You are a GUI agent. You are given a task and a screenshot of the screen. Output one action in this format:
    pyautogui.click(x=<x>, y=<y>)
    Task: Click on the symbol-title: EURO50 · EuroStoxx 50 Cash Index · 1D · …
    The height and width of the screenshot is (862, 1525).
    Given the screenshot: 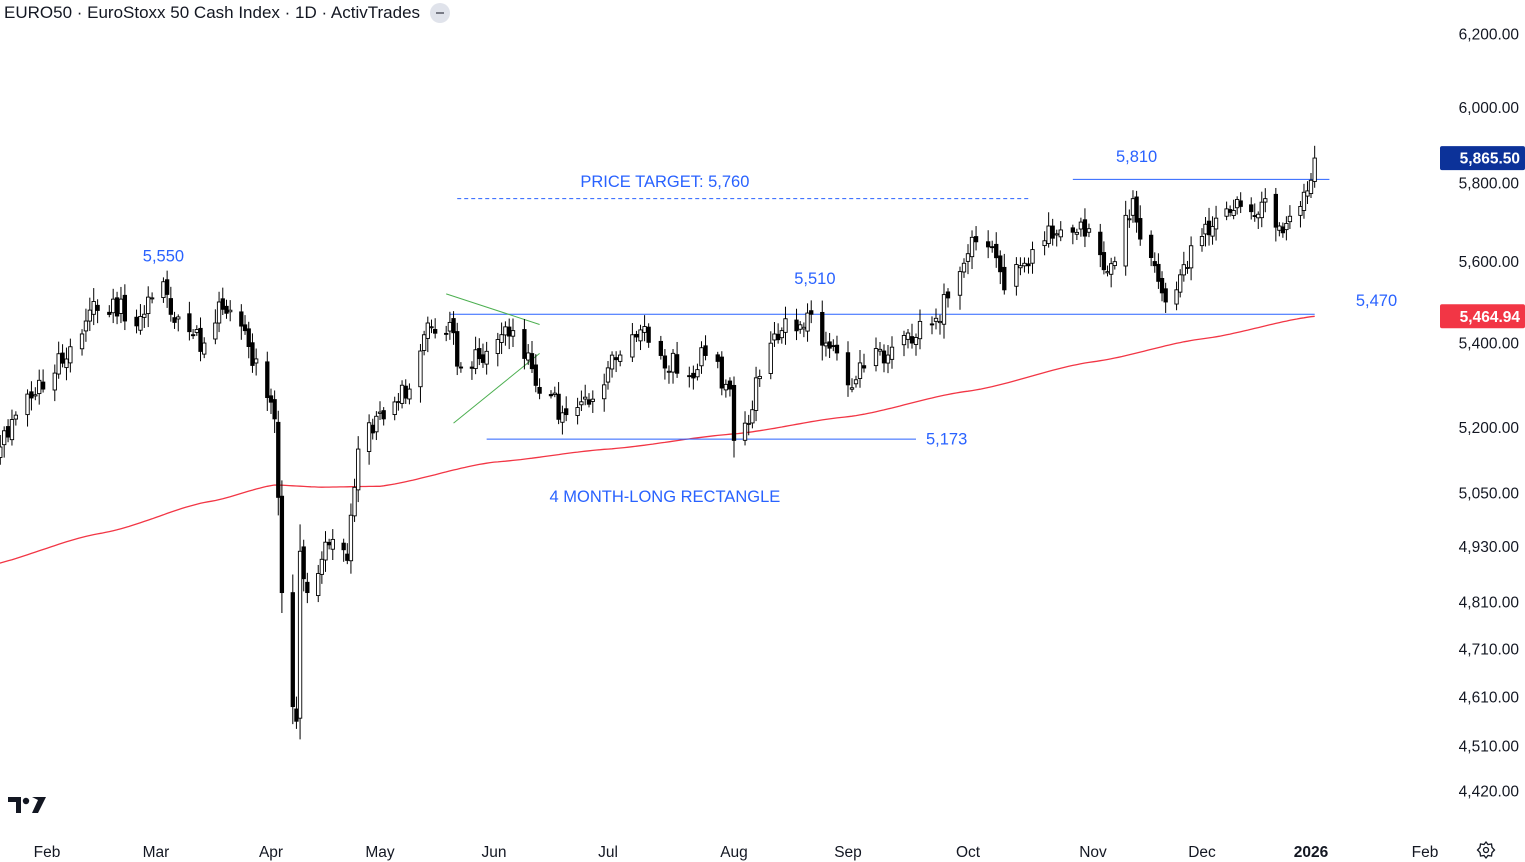 What is the action you would take?
    pyautogui.click(x=212, y=12)
    